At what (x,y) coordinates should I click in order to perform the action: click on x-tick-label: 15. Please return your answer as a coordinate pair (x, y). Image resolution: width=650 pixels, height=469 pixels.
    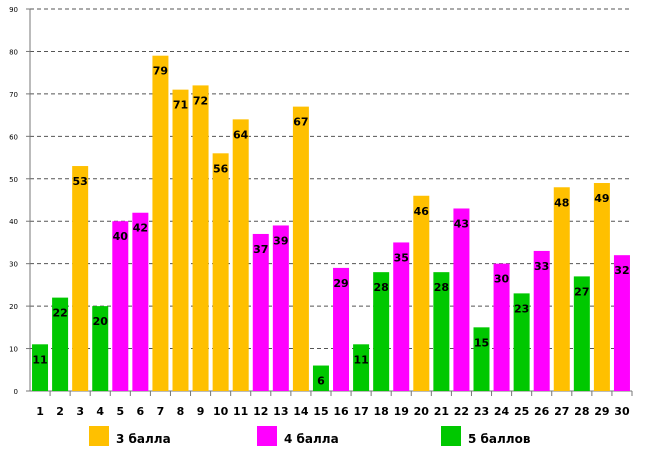
    Looking at the image, I should click on (320, 411).